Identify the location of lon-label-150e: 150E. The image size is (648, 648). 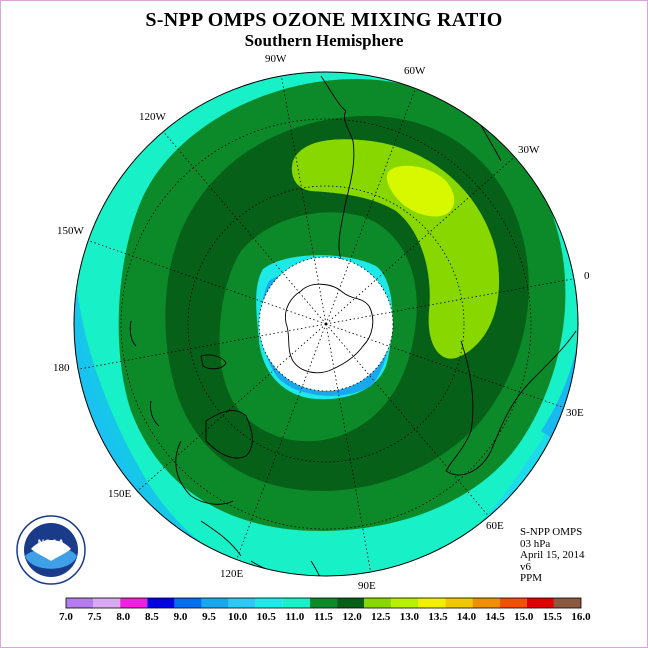
(120, 494).